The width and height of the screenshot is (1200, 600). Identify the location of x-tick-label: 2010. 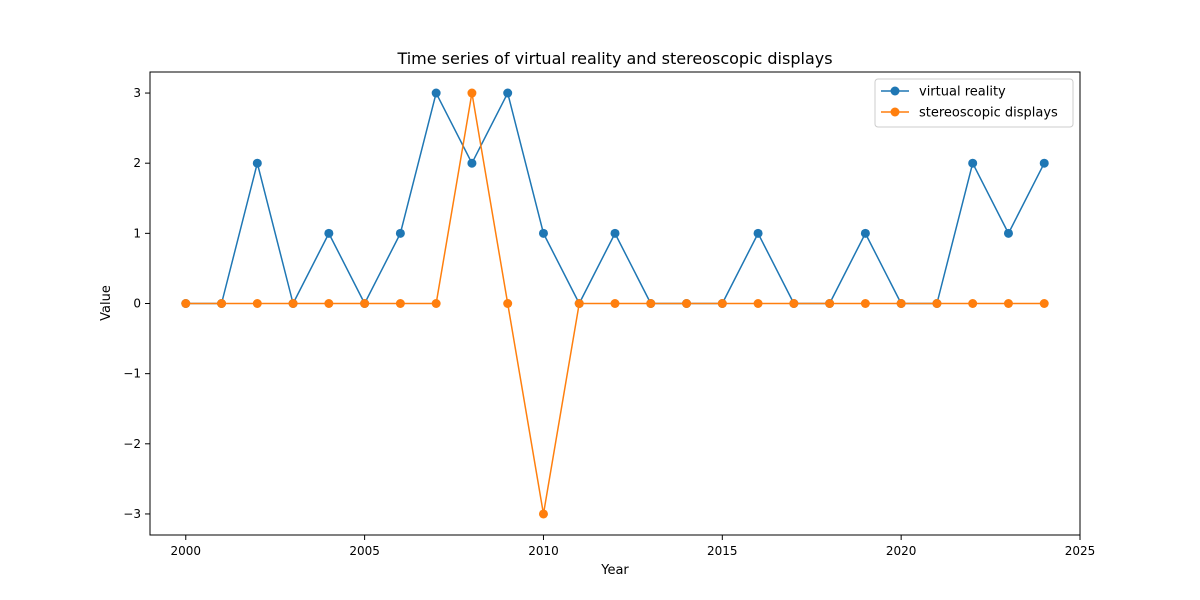
(543, 551).